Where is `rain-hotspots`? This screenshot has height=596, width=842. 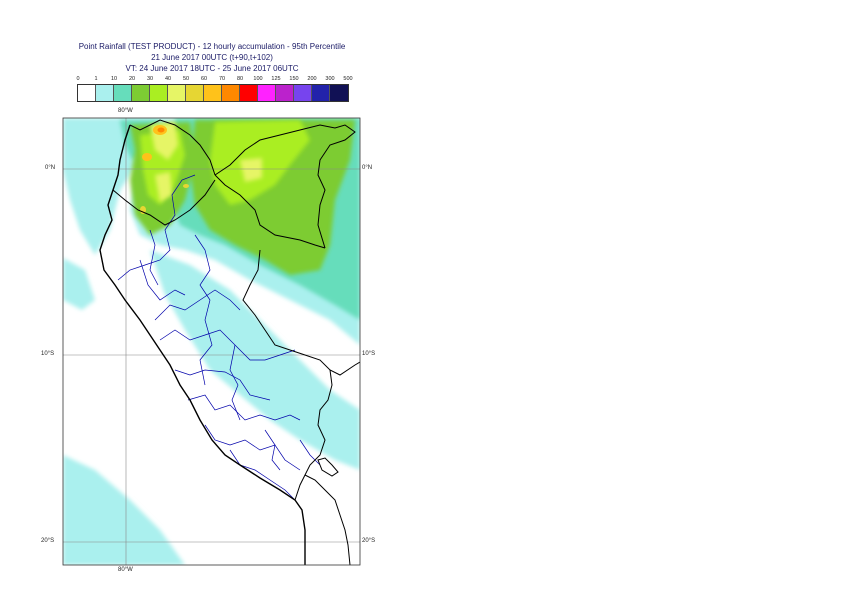
rain-hotspots is located at coordinates (164, 169).